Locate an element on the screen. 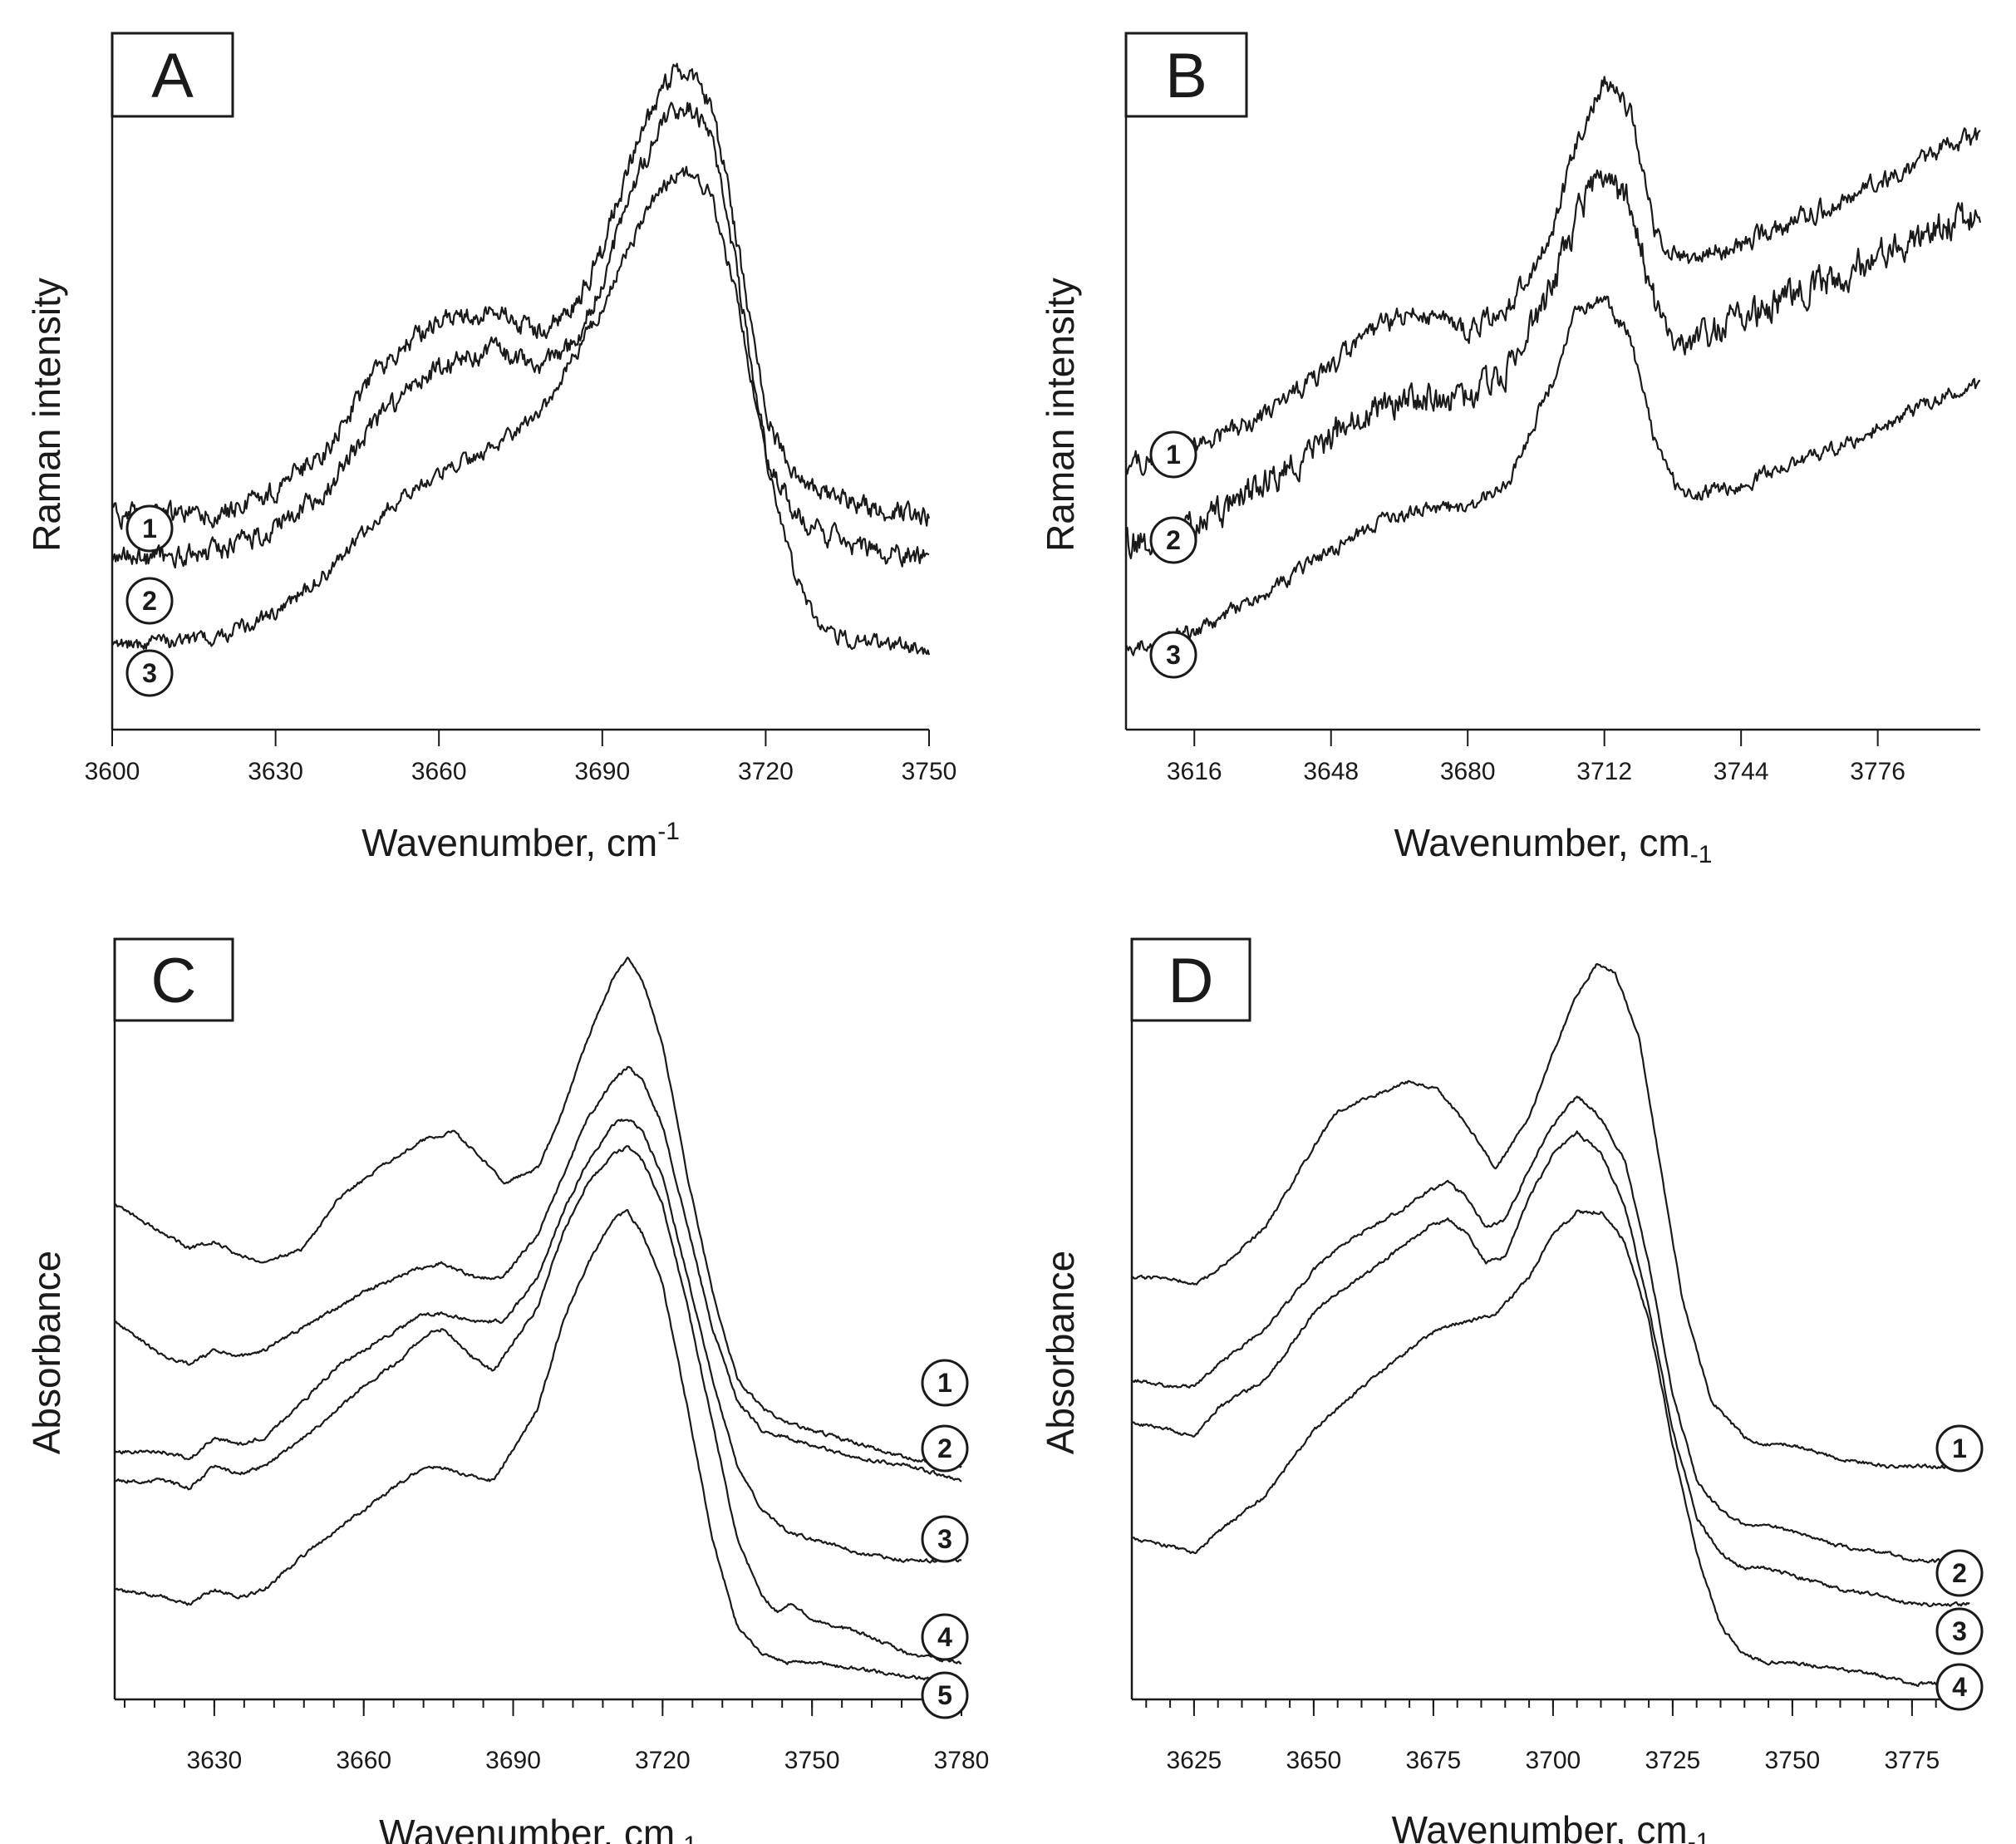  panel-label-letter: A is located at coordinates (172, 76).